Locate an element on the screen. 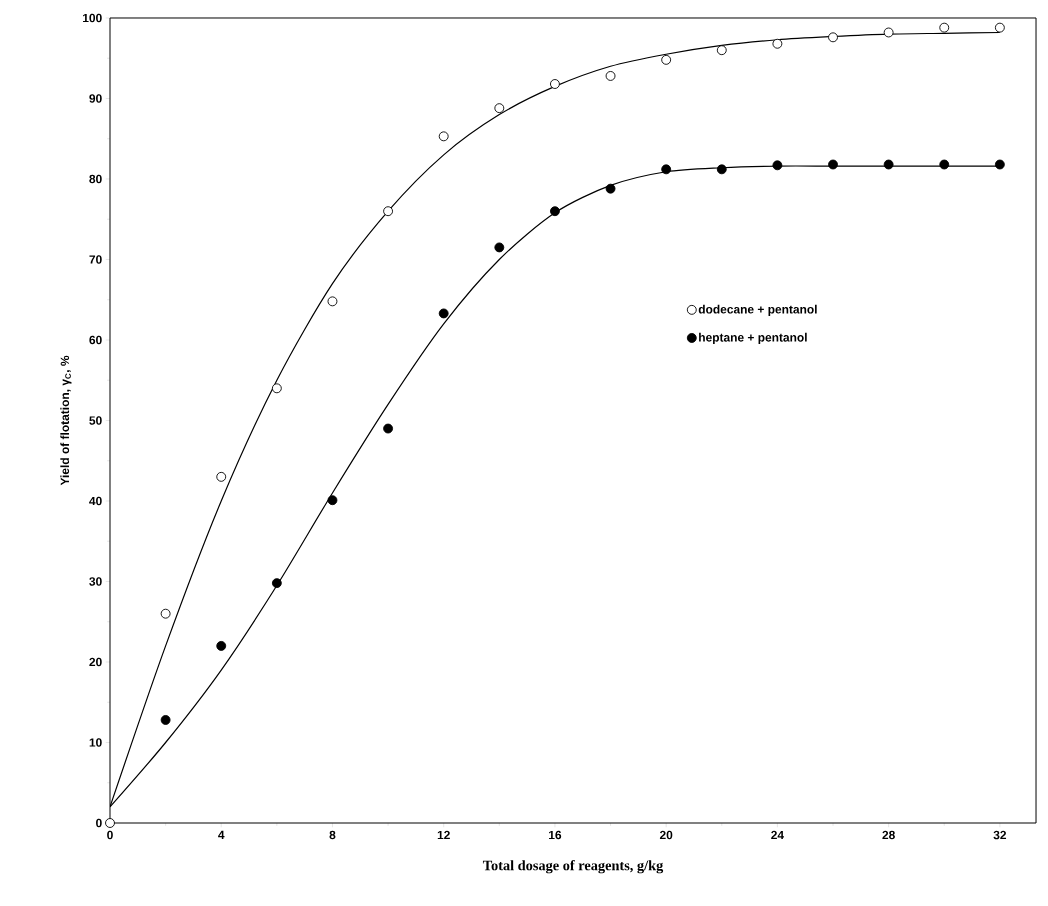 The height and width of the screenshot is (906, 1048). y-tick-label: 60 is located at coordinates (95, 340).